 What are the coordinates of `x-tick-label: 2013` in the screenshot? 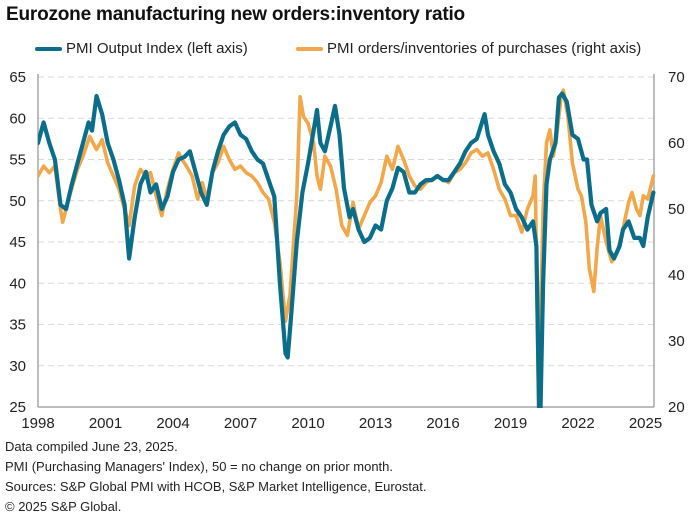 It's located at (375, 422).